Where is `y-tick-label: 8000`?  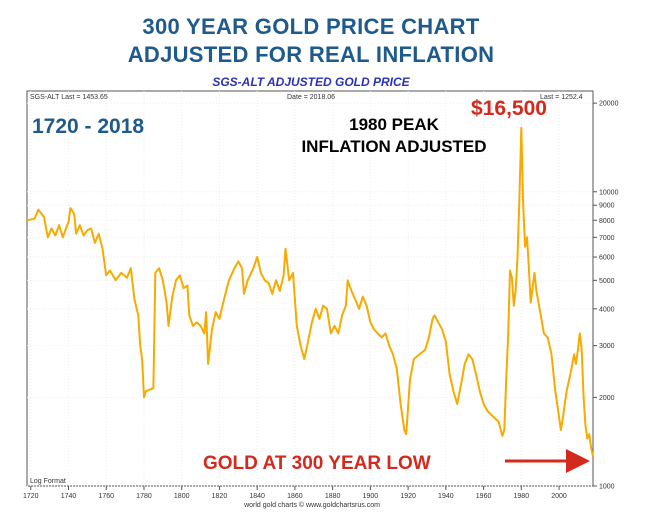 y-tick-label: 8000 is located at coordinates (607, 221).